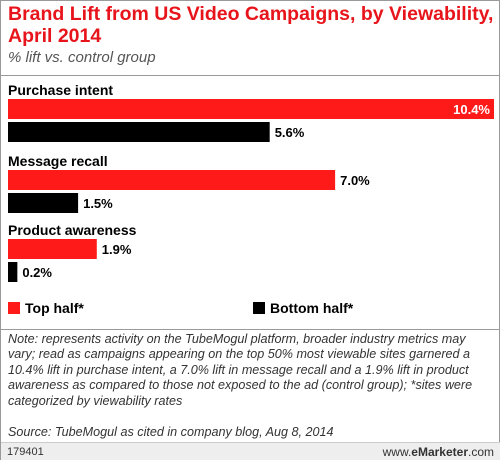 The height and width of the screenshot is (460, 500). What do you see at coordinates (312, 308) in the screenshot?
I see `legend-label-bottom-half: Bottom half*` at bounding box center [312, 308].